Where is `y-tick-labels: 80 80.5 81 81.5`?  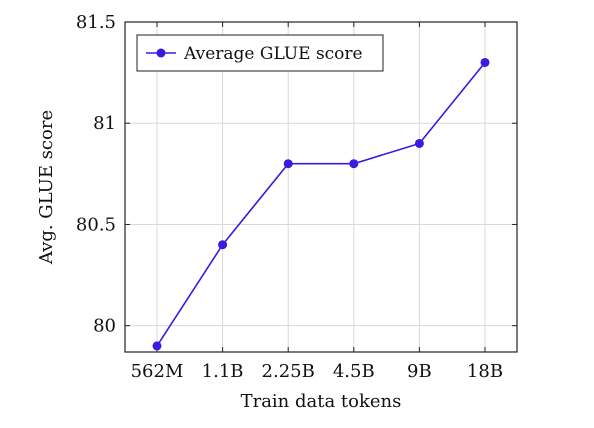
y-tick-labels: 80 80.5 81 81.5 is located at coordinates (96, 174).